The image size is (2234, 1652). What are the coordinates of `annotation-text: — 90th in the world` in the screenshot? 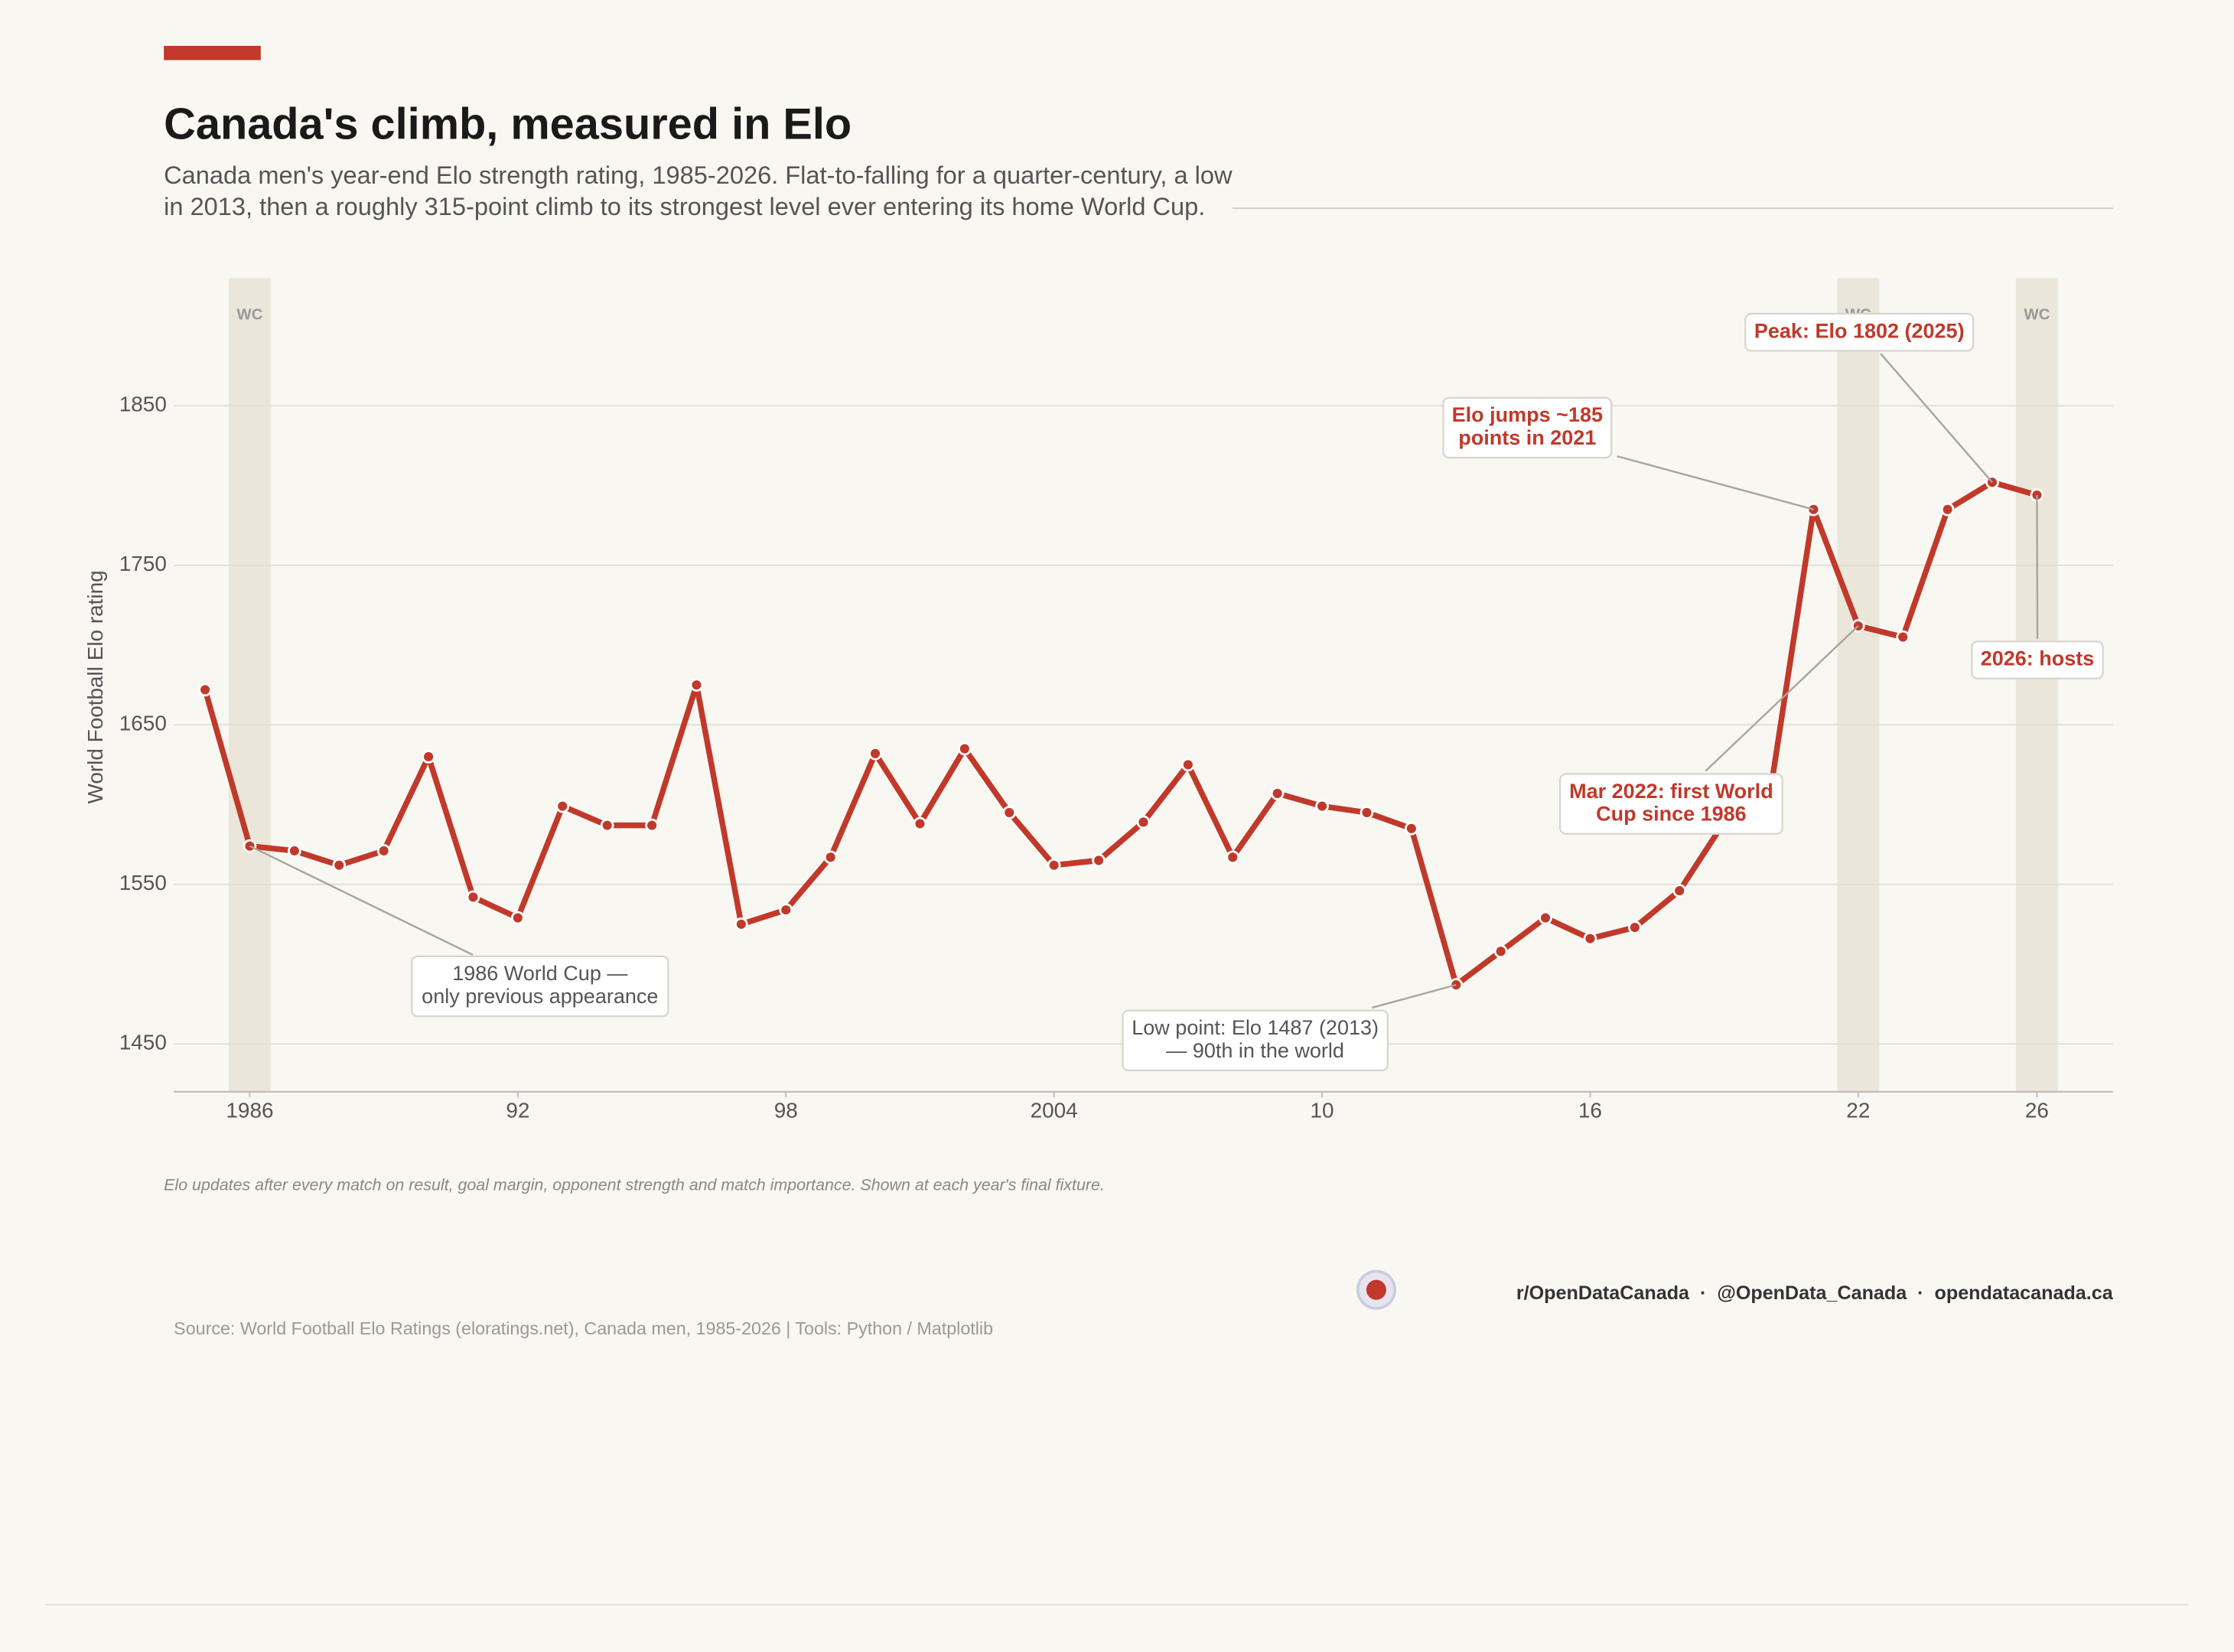 It's located at (1255, 1050).